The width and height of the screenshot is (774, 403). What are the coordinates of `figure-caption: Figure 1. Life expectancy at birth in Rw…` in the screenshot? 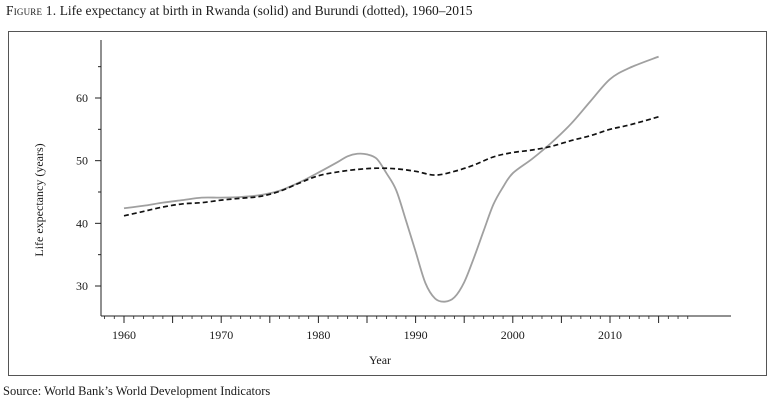 It's located at (239, 11).